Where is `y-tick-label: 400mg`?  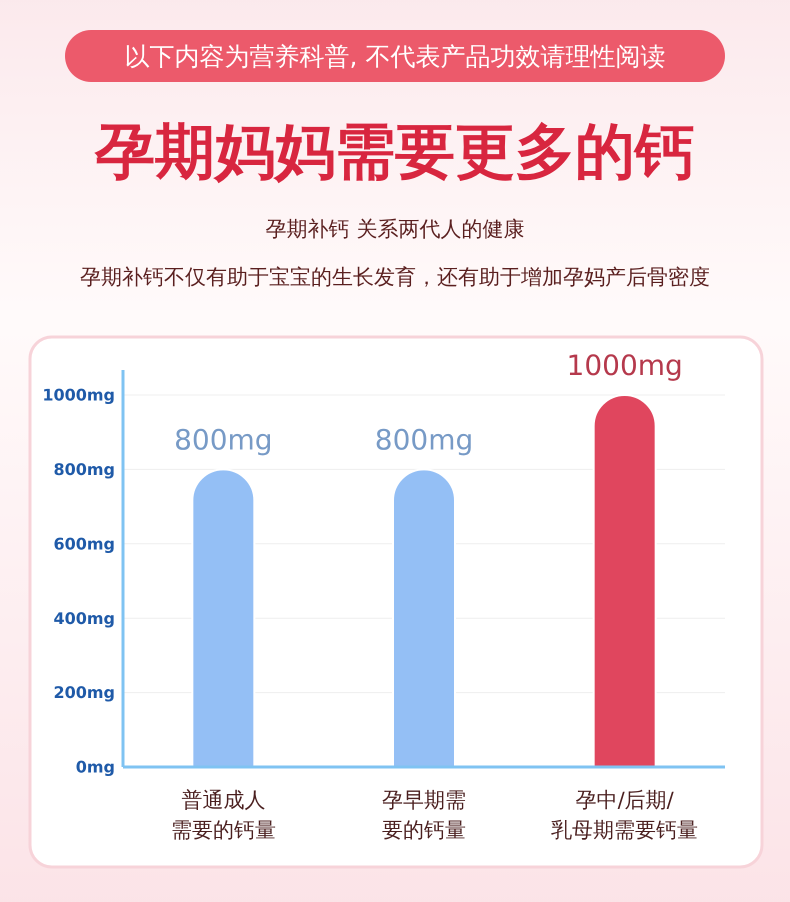 y-tick-label: 400mg is located at coordinates (84, 618).